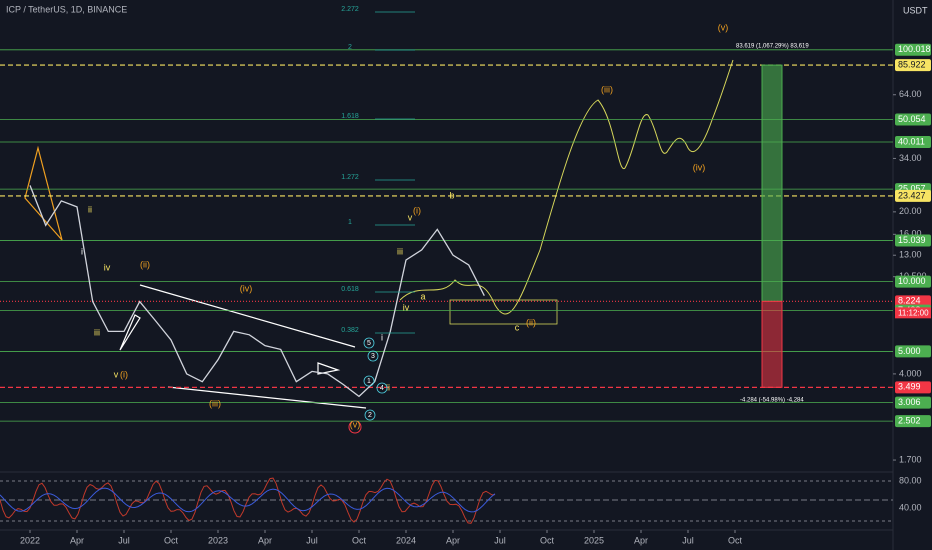 The height and width of the screenshot is (550, 932). I want to click on y-tick-label: 1.700, so click(910, 459).